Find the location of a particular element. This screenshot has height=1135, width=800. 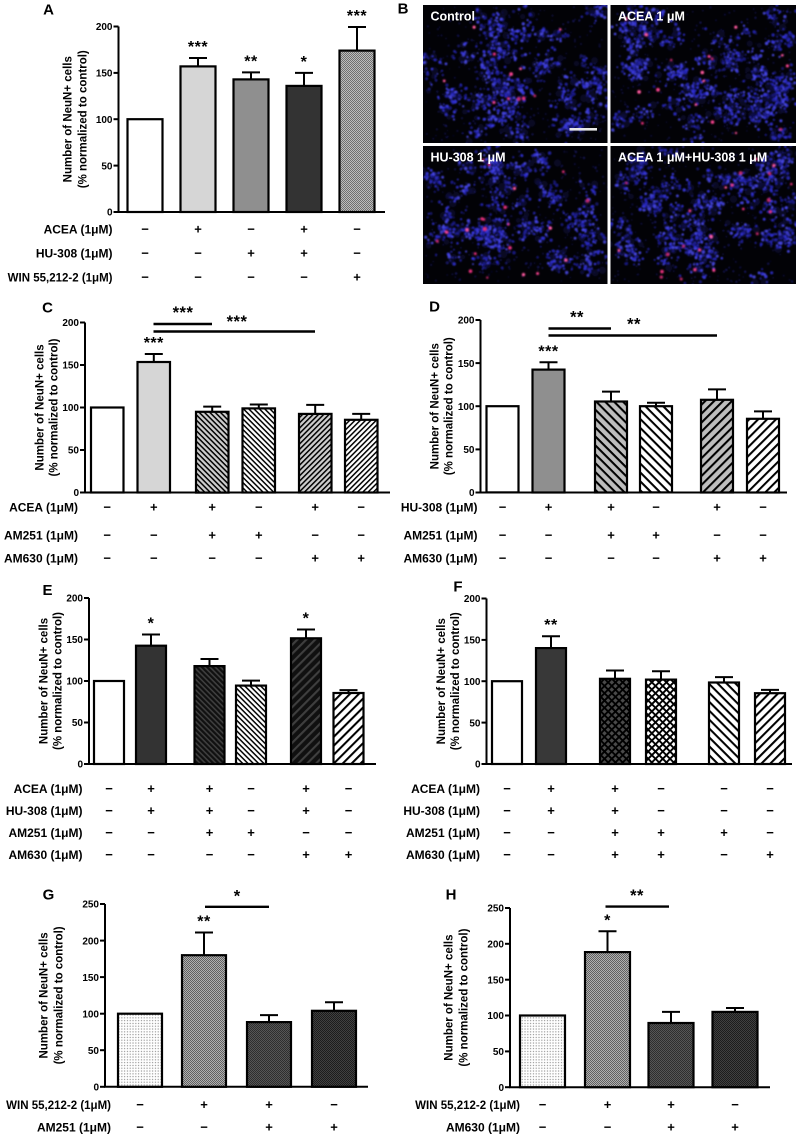

svg-text: 200 is located at coordinates (104, 27).